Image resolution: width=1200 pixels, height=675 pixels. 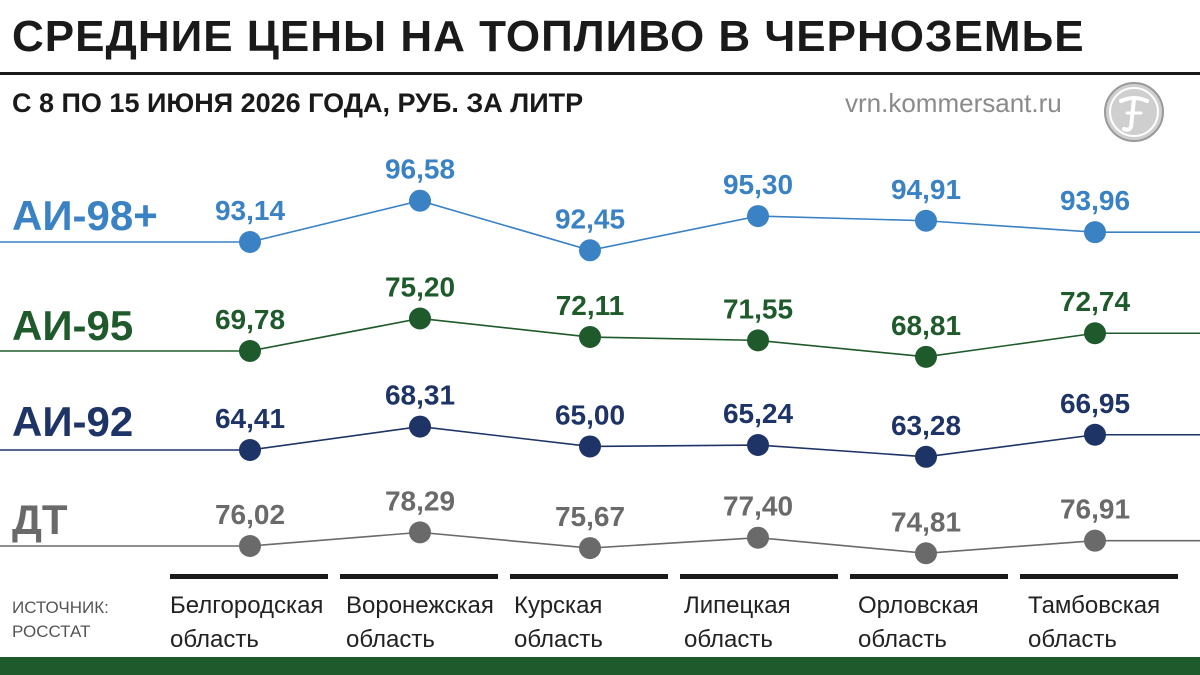 I want to click on data-label: 64,41, so click(x=250, y=418).